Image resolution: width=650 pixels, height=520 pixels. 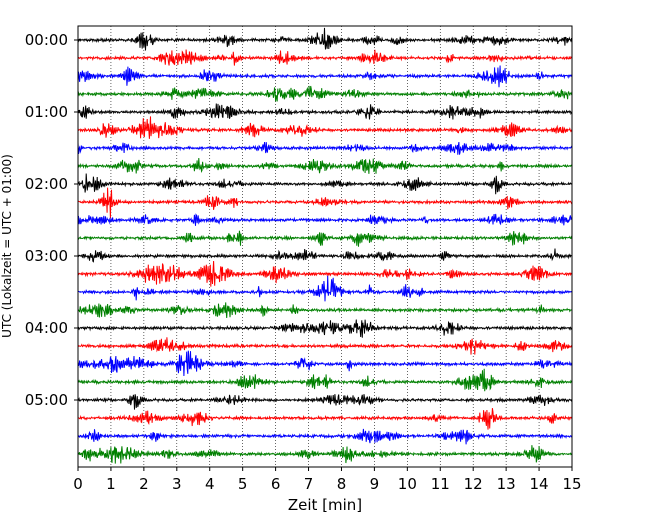 What do you see at coordinates (243, 484) in the screenshot?
I see `x-tick-label: 5` at bounding box center [243, 484].